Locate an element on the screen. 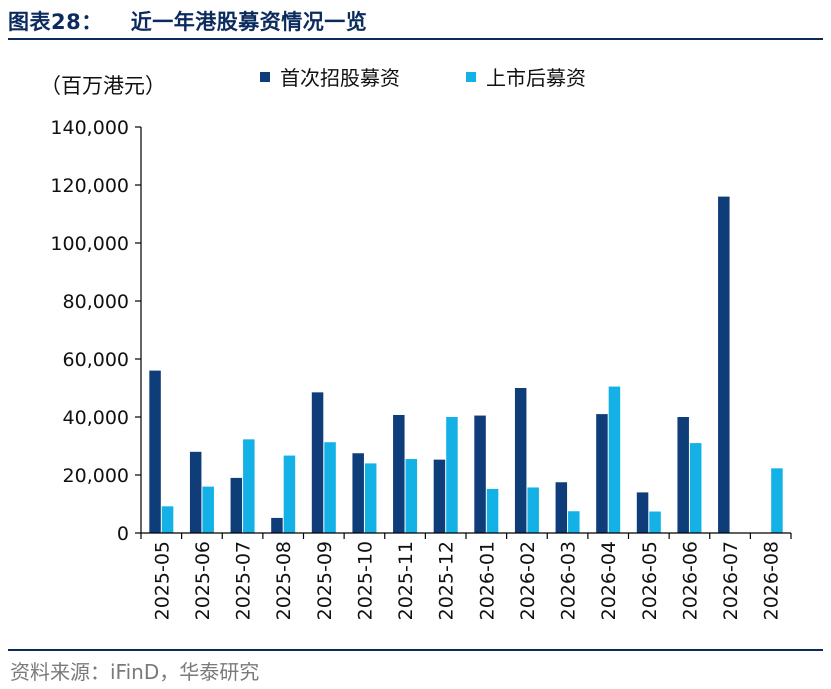 Image resolution: width=831 pixels, height=689 pixels. figure-label: 图表28： is located at coordinates (55, 22).